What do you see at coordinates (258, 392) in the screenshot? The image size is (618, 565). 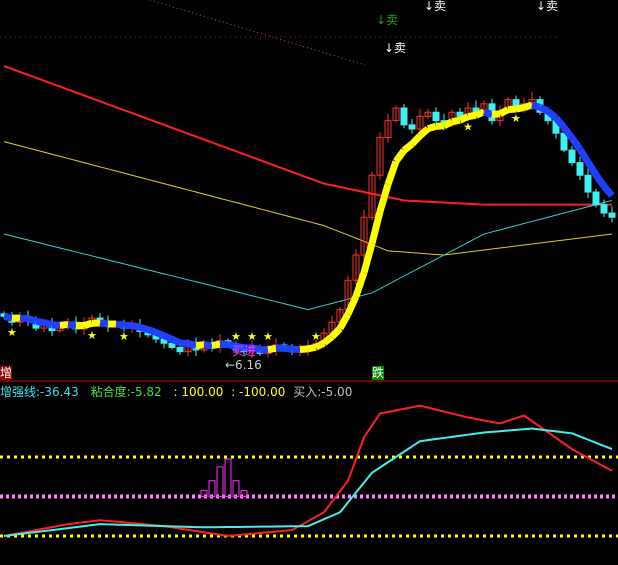 I see `lower-value: : -100.00` at bounding box center [258, 392].